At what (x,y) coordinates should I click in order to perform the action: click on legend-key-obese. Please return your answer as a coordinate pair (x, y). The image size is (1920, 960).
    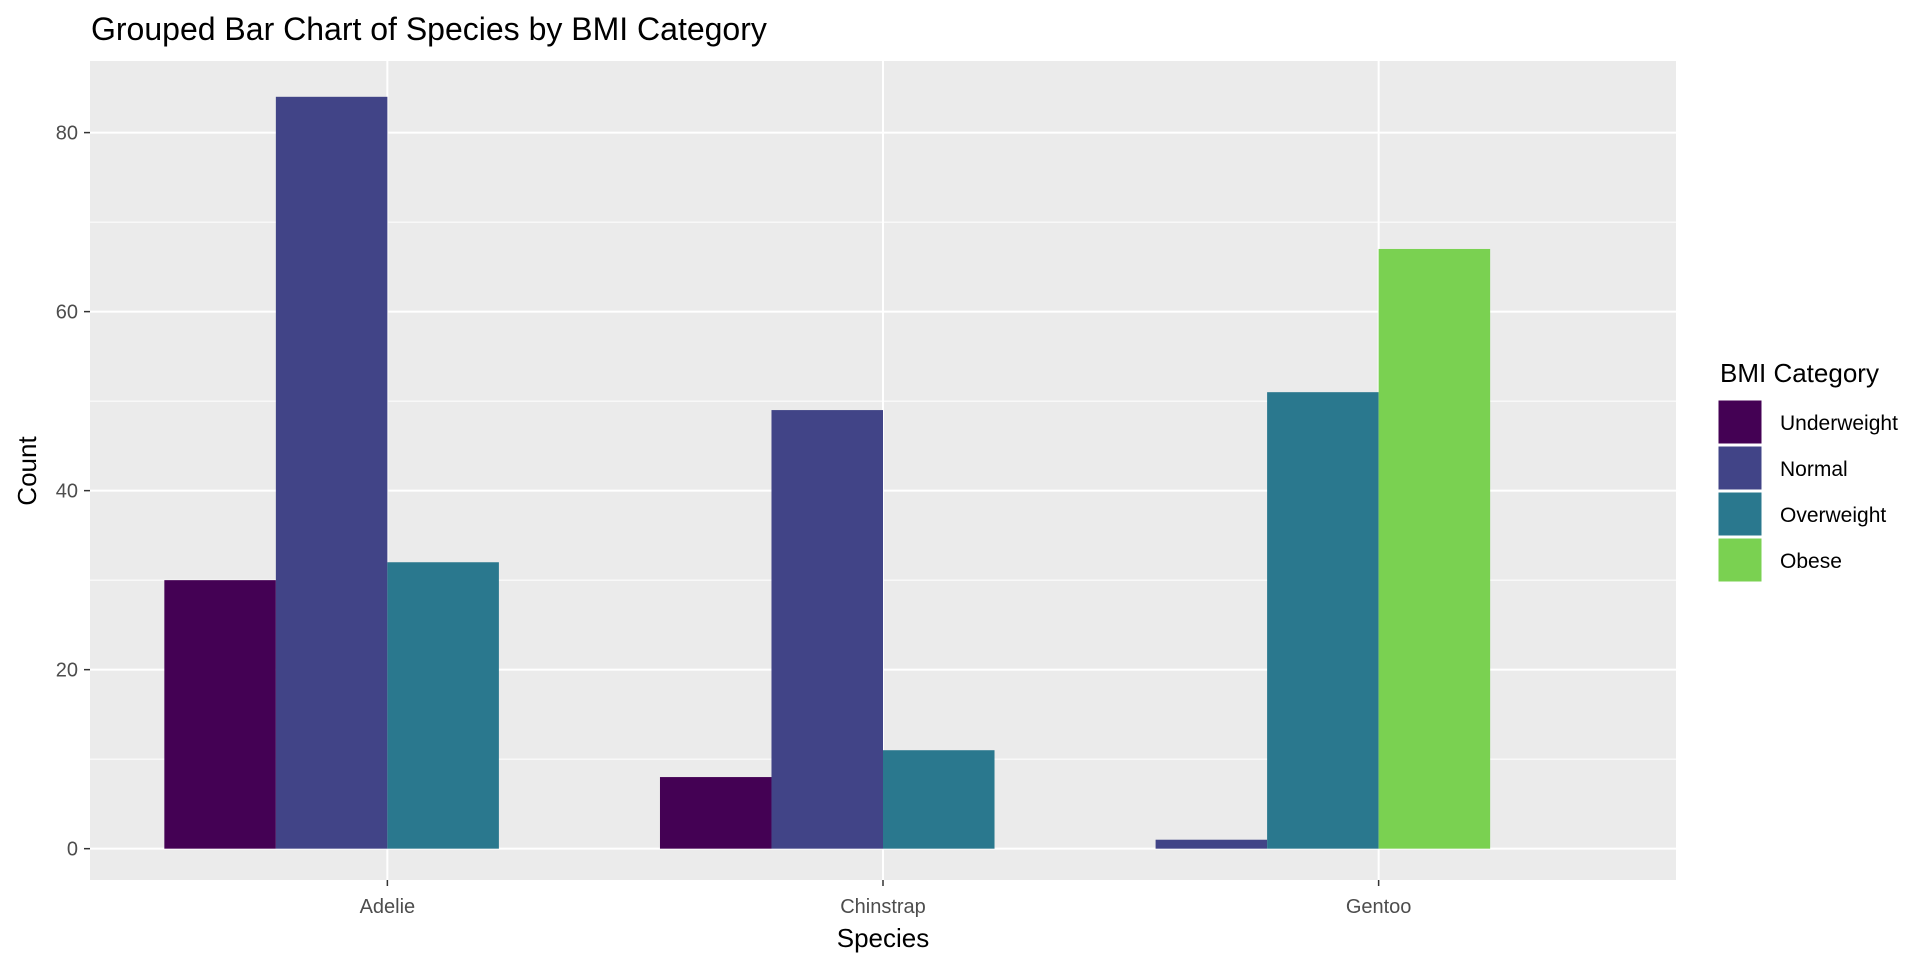
    Looking at the image, I should click on (1740, 560).